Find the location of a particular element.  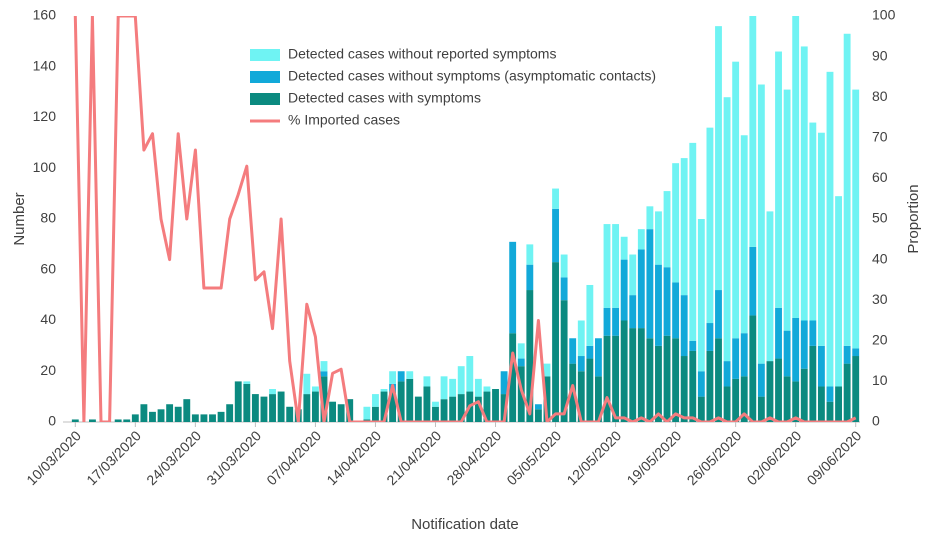

y2-tick-label: 60 is located at coordinates (880, 177).